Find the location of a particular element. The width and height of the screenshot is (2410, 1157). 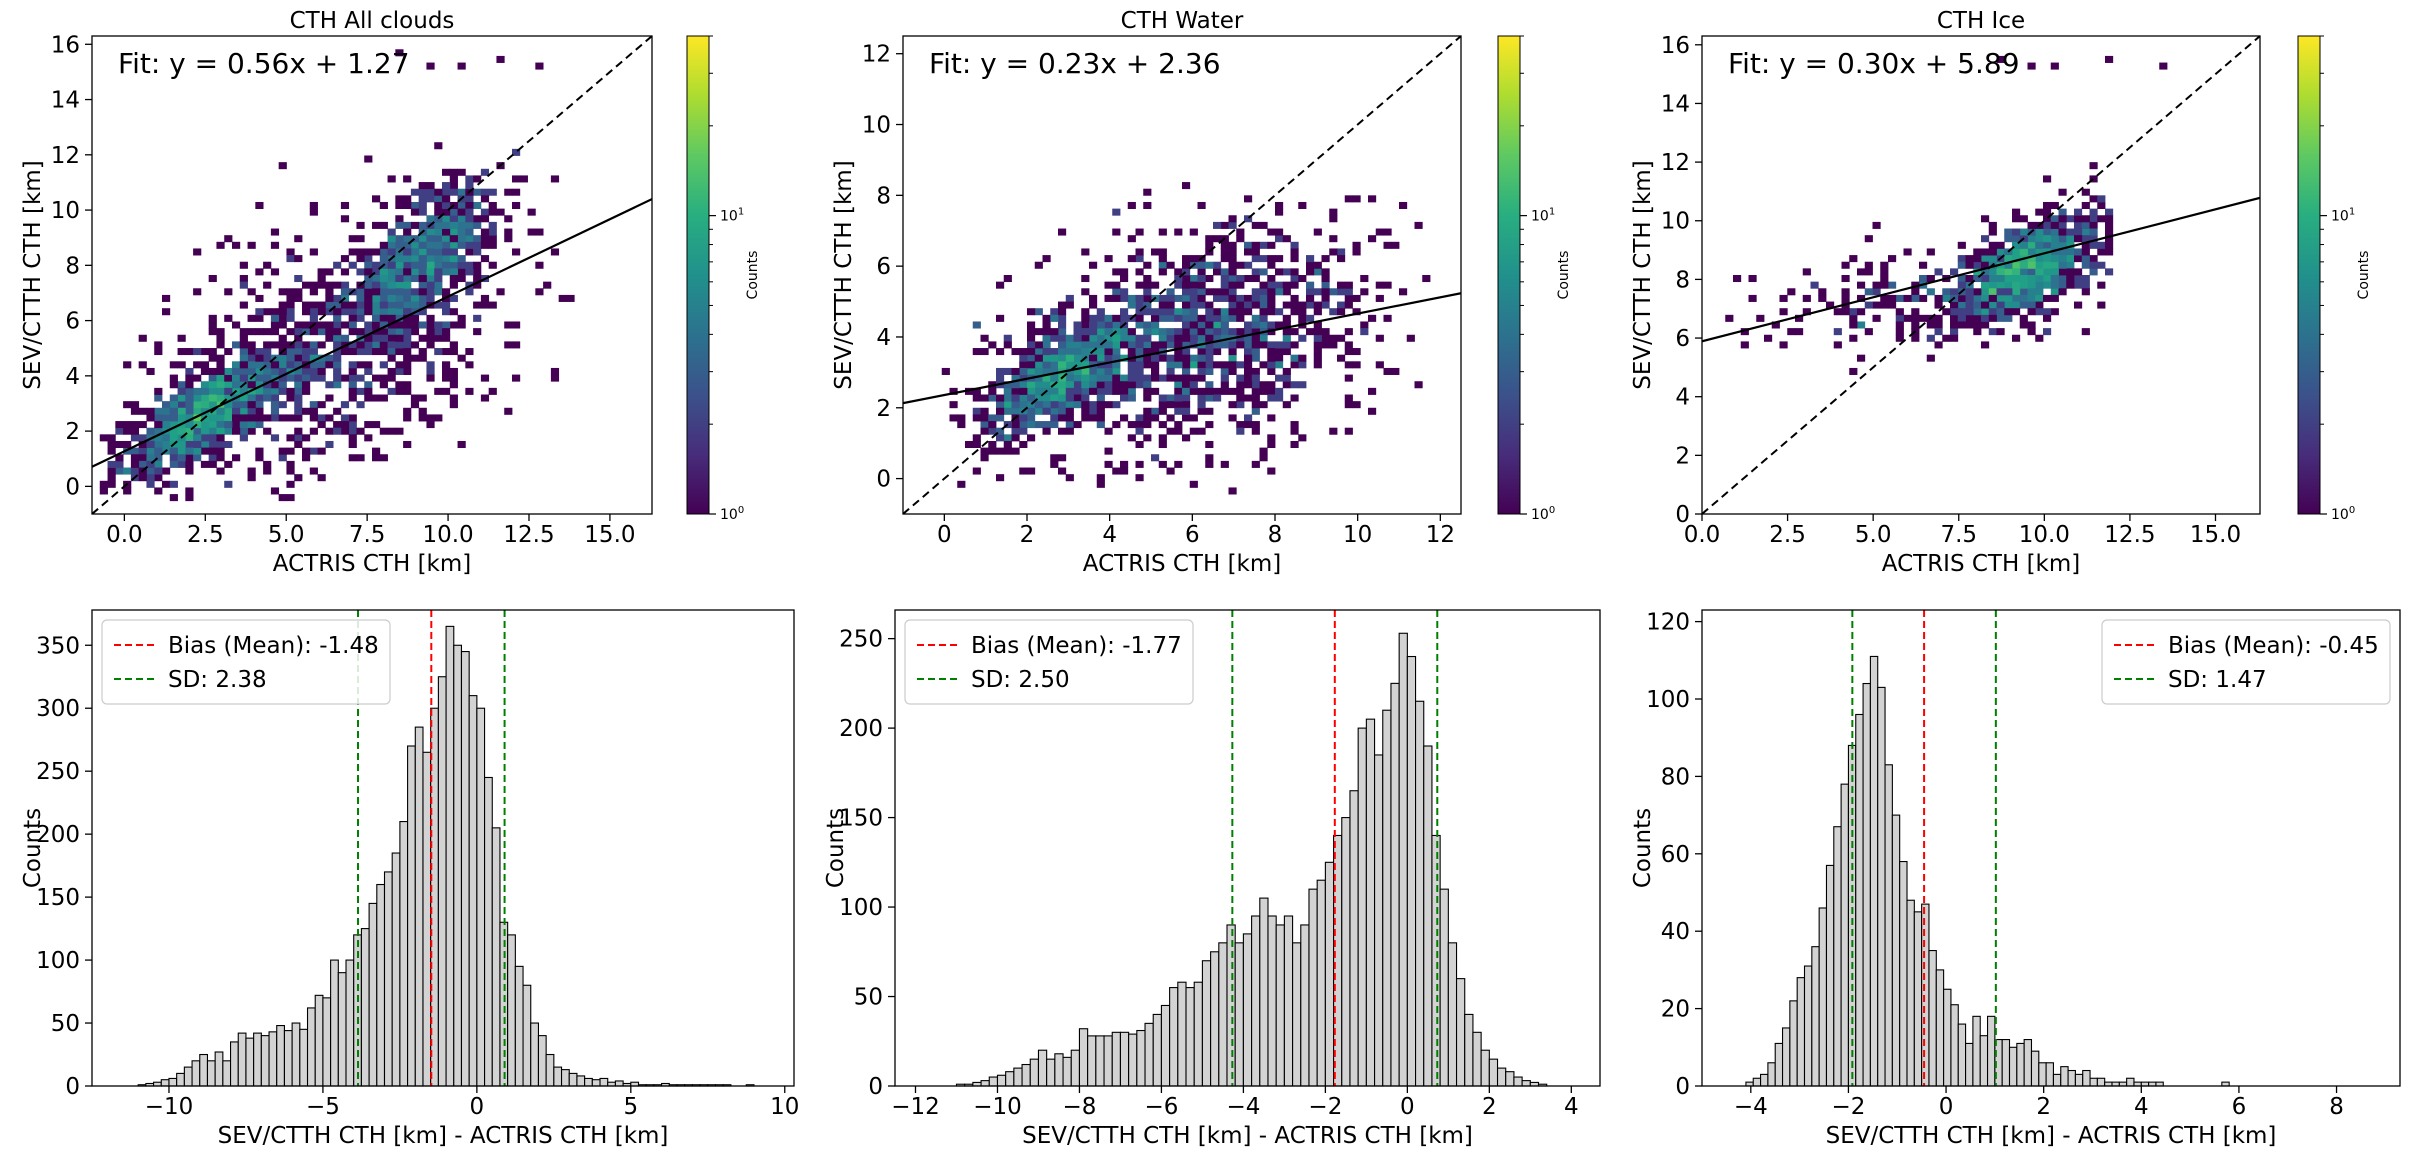

chart-title: CTH All clouds is located at coordinates (372, 21).